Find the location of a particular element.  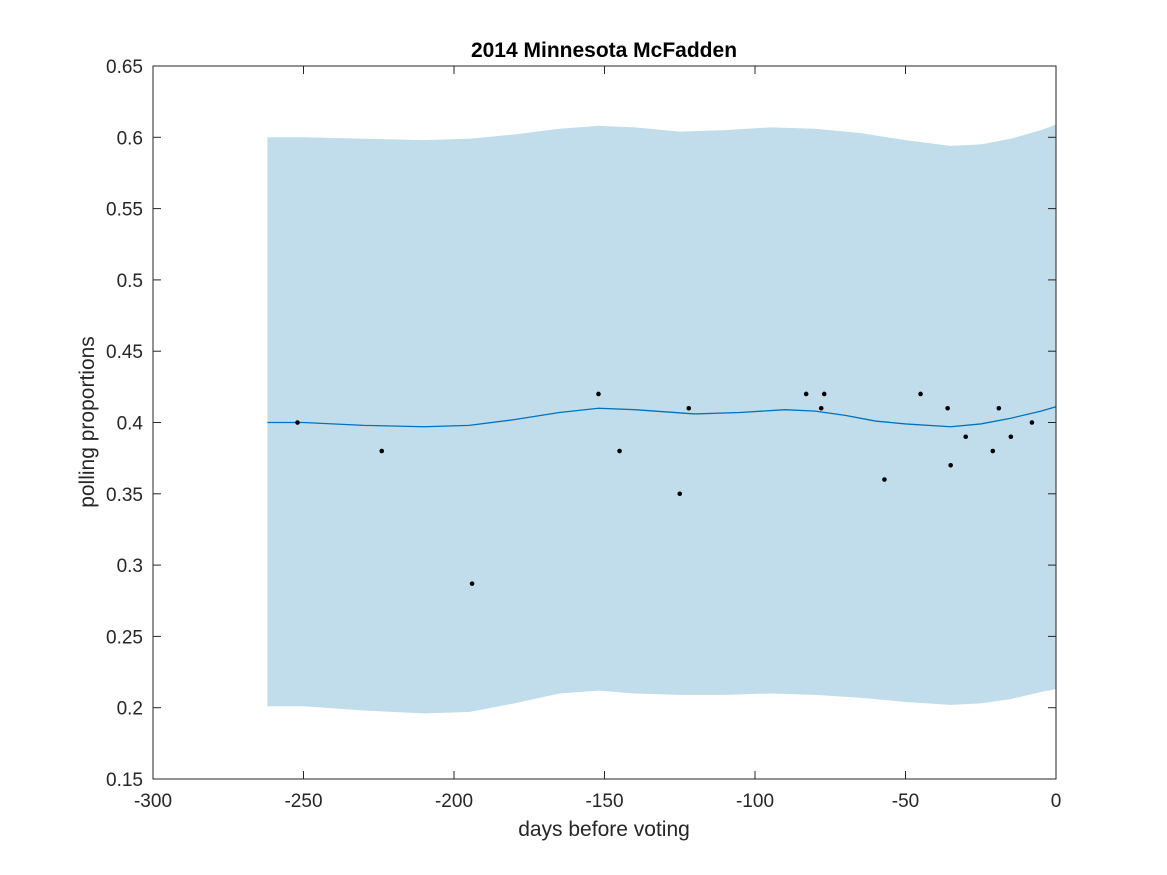

y-tick-label: 0.4 is located at coordinates (130, 424).